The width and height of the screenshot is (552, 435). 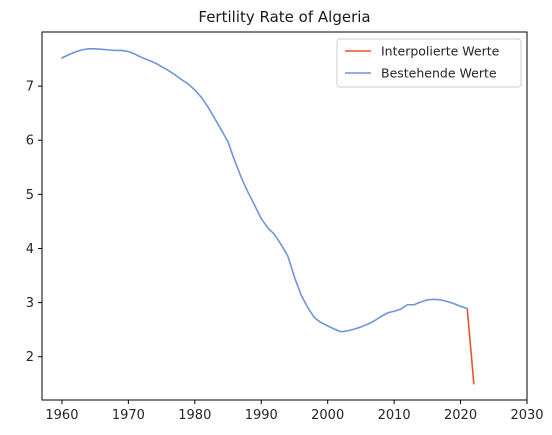 What do you see at coordinates (30, 303) in the screenshot?
I see `y-tick-label: 3` at bounding box center [30, 303].